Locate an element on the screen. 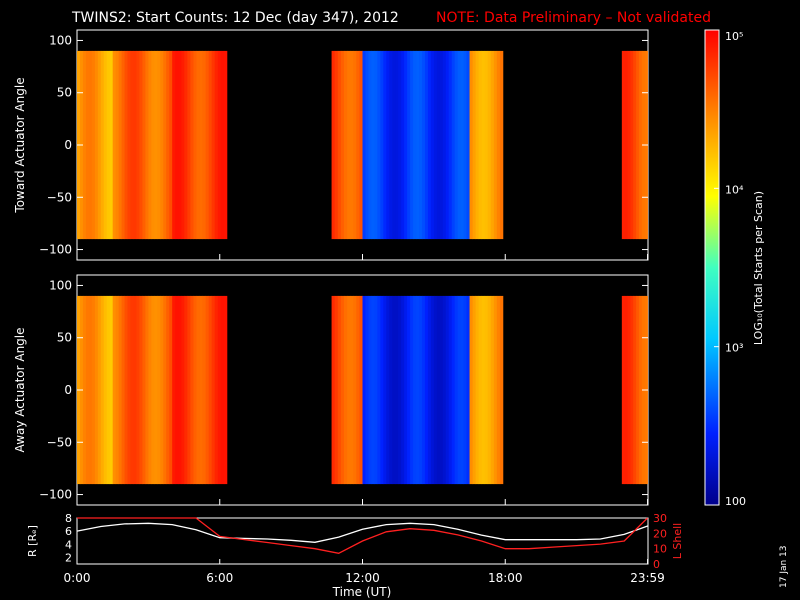 This screenshot has height=600, width=800. radius-tick-label: 2 is located at coordinates (68, 557).